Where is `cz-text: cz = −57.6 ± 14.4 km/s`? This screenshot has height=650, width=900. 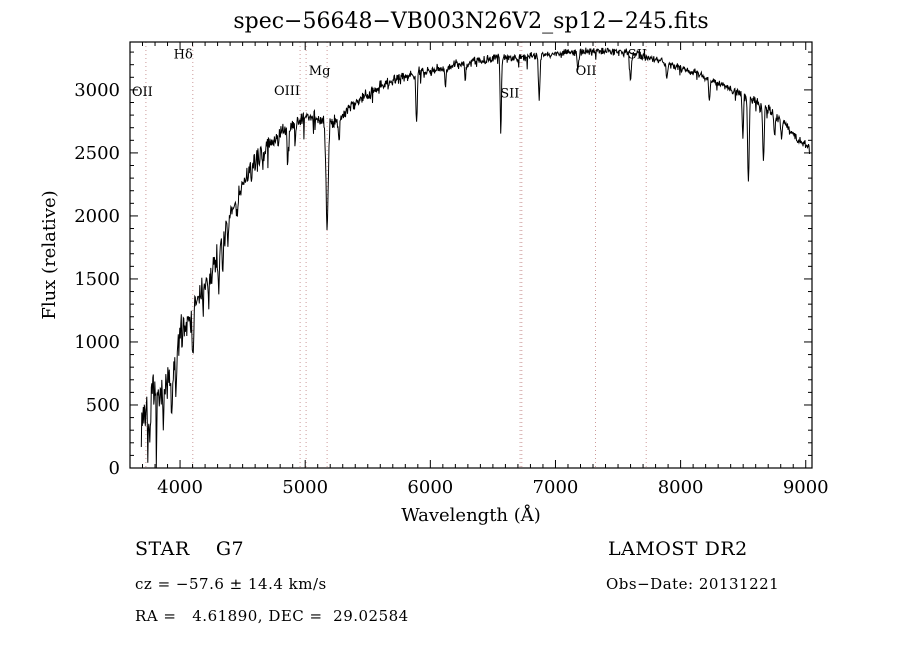 cz-text: cz = −57.6 ± 14.4 km/s is located at coordinates (231, 584).